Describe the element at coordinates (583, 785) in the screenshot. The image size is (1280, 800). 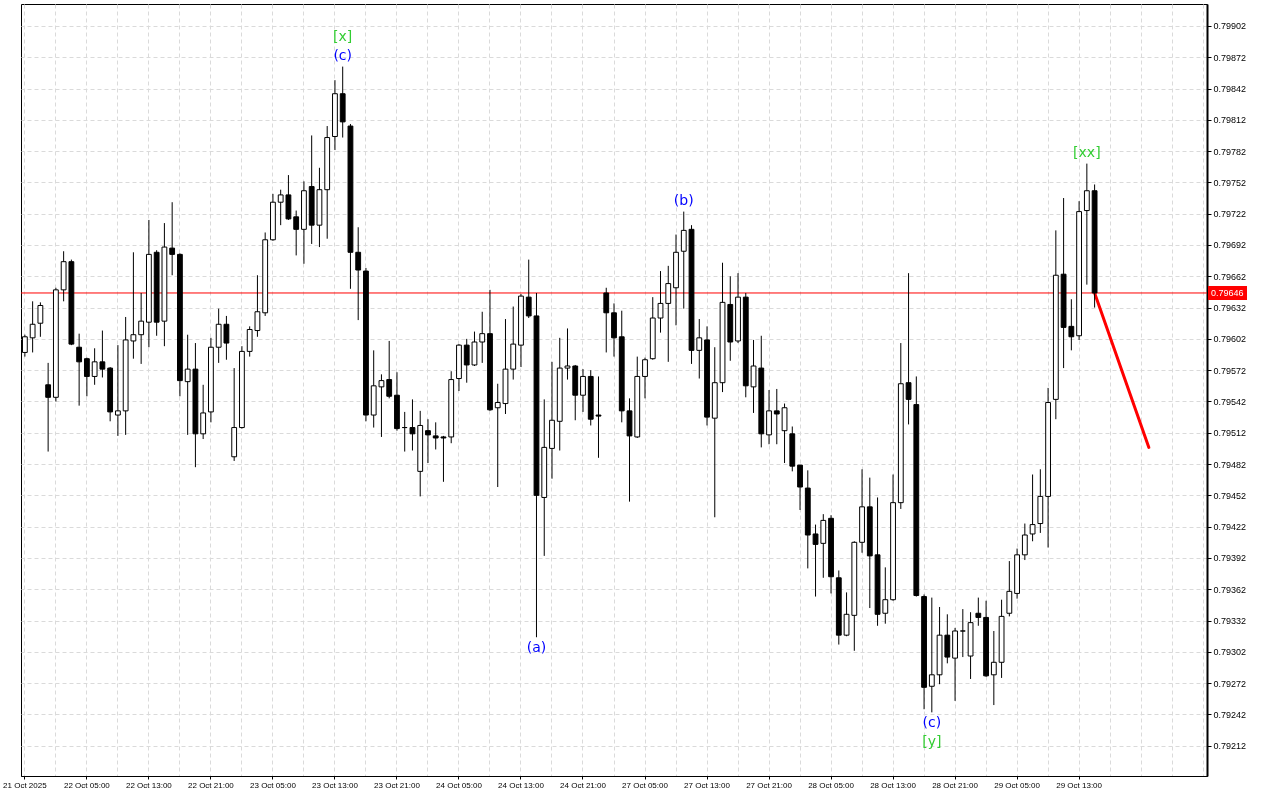
I see `x-tick-label: 24 Oct 21:00` at that location.